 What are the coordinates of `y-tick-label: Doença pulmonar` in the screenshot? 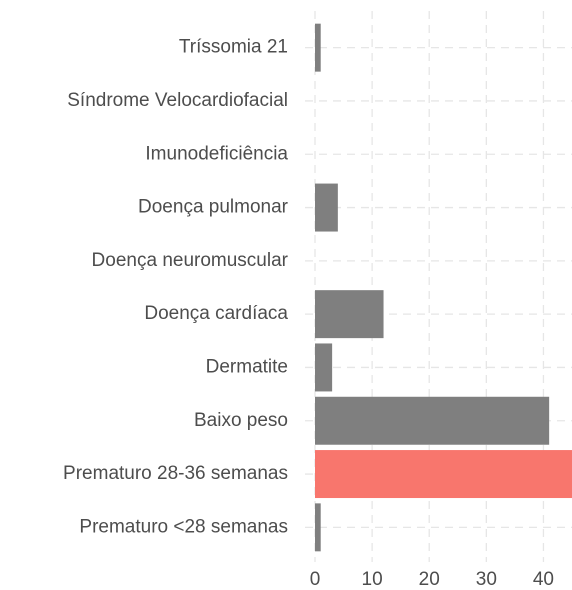 It's located at (213, 207).